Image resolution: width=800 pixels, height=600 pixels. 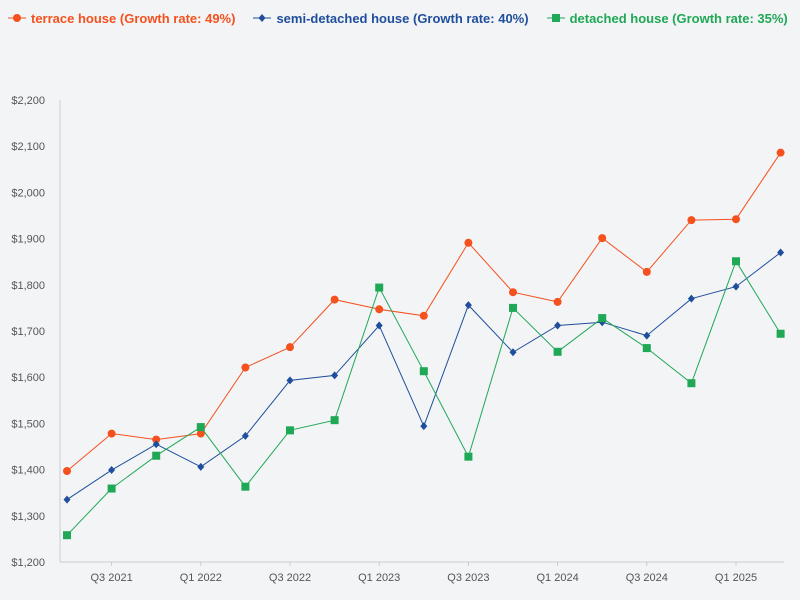 What do you see at coordinates (28, 101) in the screenshot?
I see `y-tick-label: $2,200` at bounding box center [28, 101].